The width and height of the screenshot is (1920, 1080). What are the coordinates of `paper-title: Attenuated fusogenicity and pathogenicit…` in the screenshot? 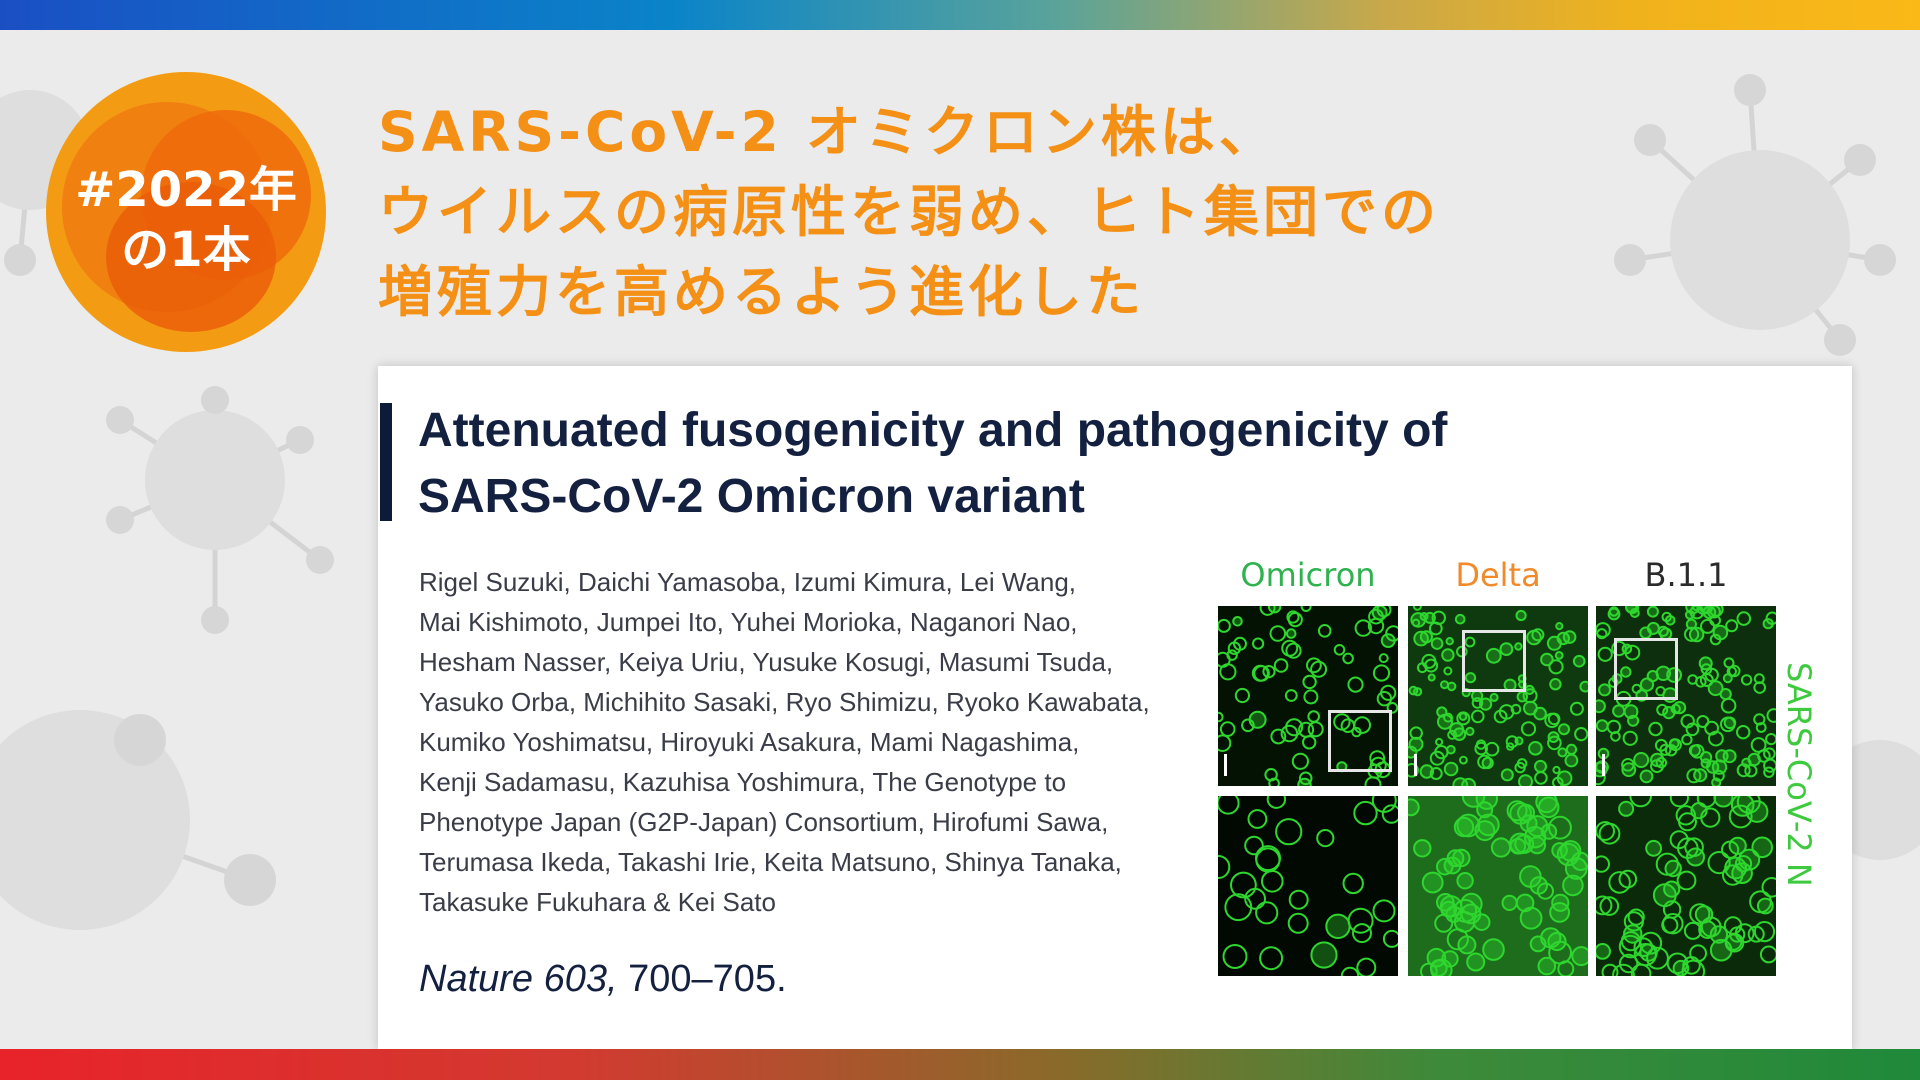 It's located at (993, 464).